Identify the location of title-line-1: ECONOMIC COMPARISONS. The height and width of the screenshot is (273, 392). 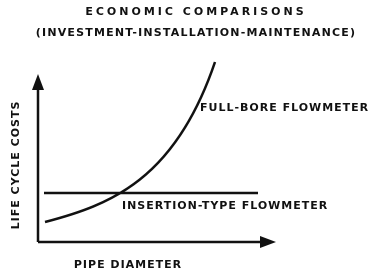
(195, 11).